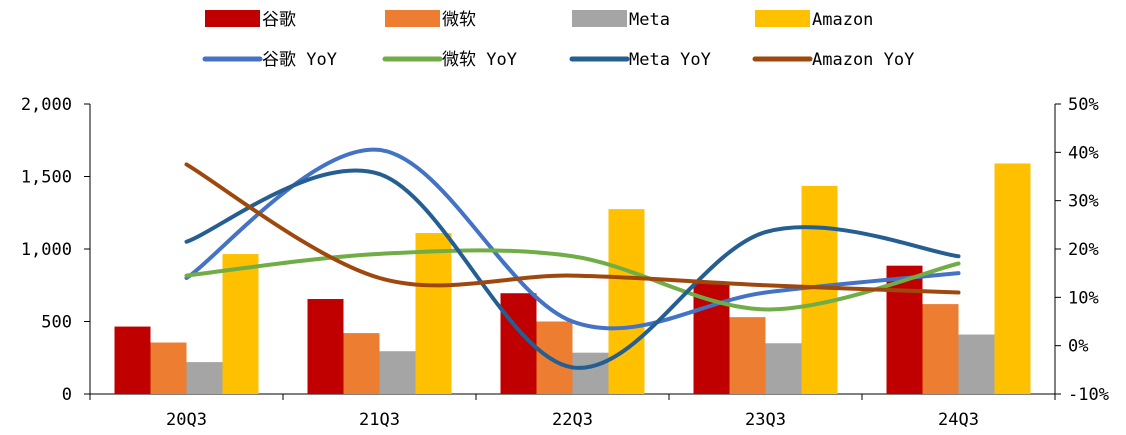 Image resolution: width=1126 pixels, height=435 pixels. What do you see at coordinates (279, 20) in the screenshot?
I see `legend-label: 谷歌` at bounding box center [279, 20].